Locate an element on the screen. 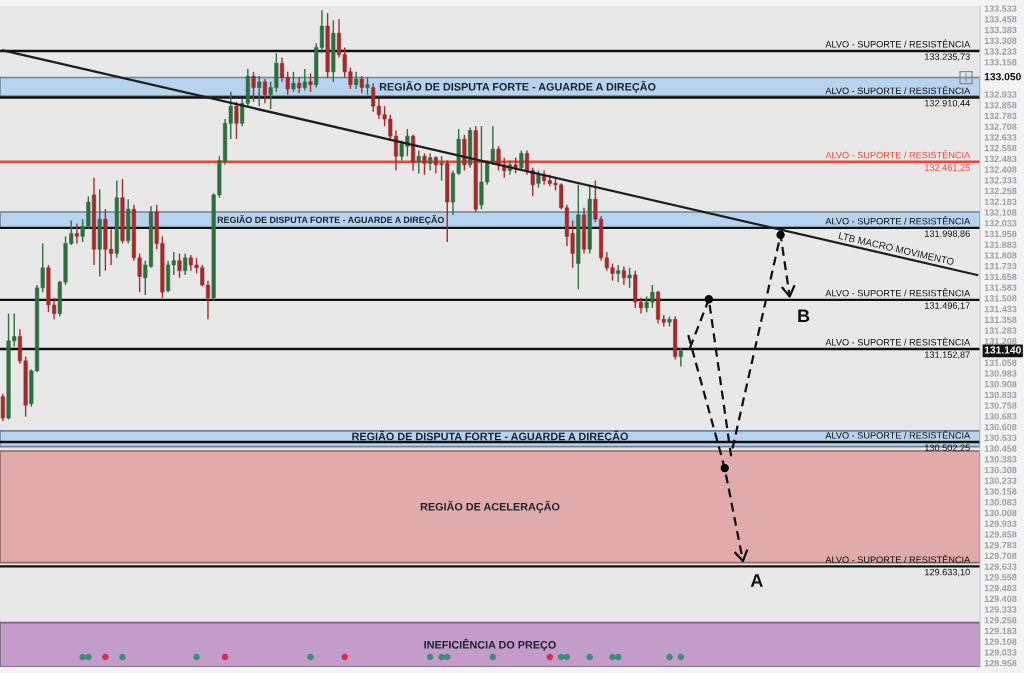 The height and width of the screenshot is (673, 1024). y-tick-label: 132.408 is located at coordinates (1000, 169).